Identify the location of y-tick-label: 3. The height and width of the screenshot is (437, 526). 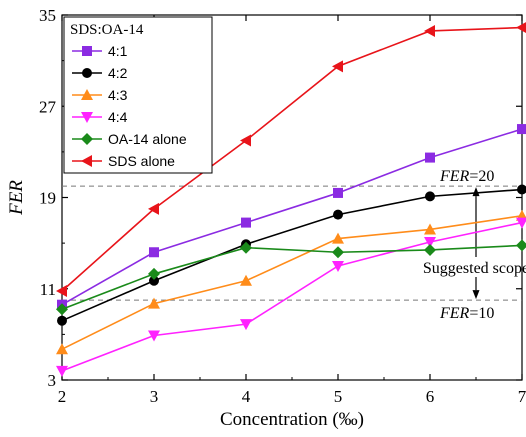
(52, 380).